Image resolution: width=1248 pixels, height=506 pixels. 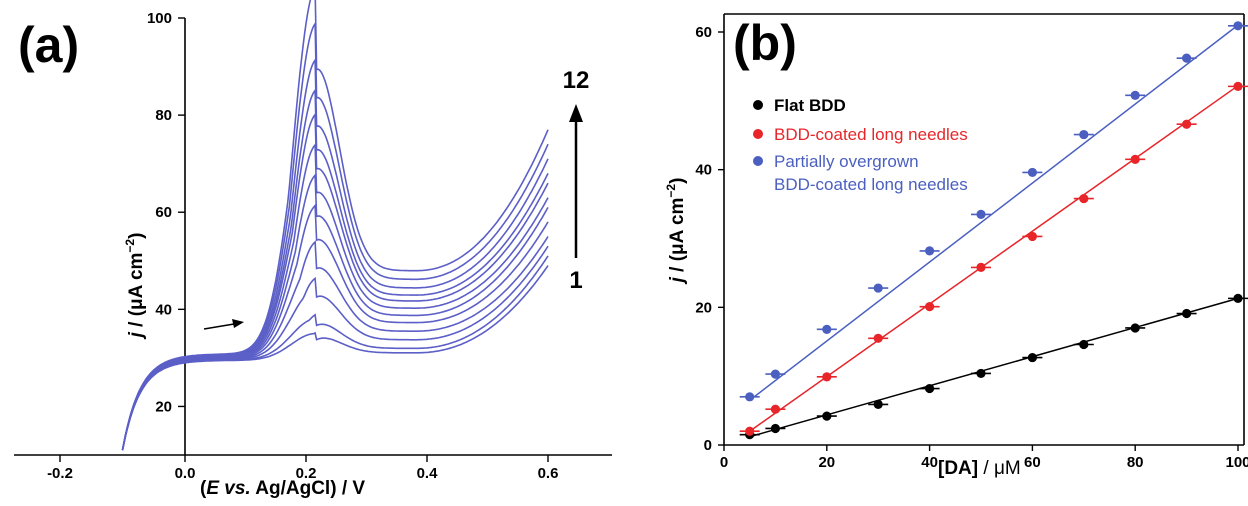 I want to click on panel-b-y-tick-label: 0, so click(x=708, y=445).